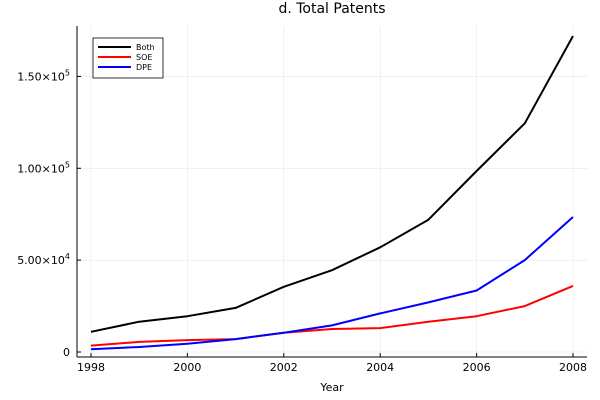  I want to click on series-line-soe, so click(332, 315).